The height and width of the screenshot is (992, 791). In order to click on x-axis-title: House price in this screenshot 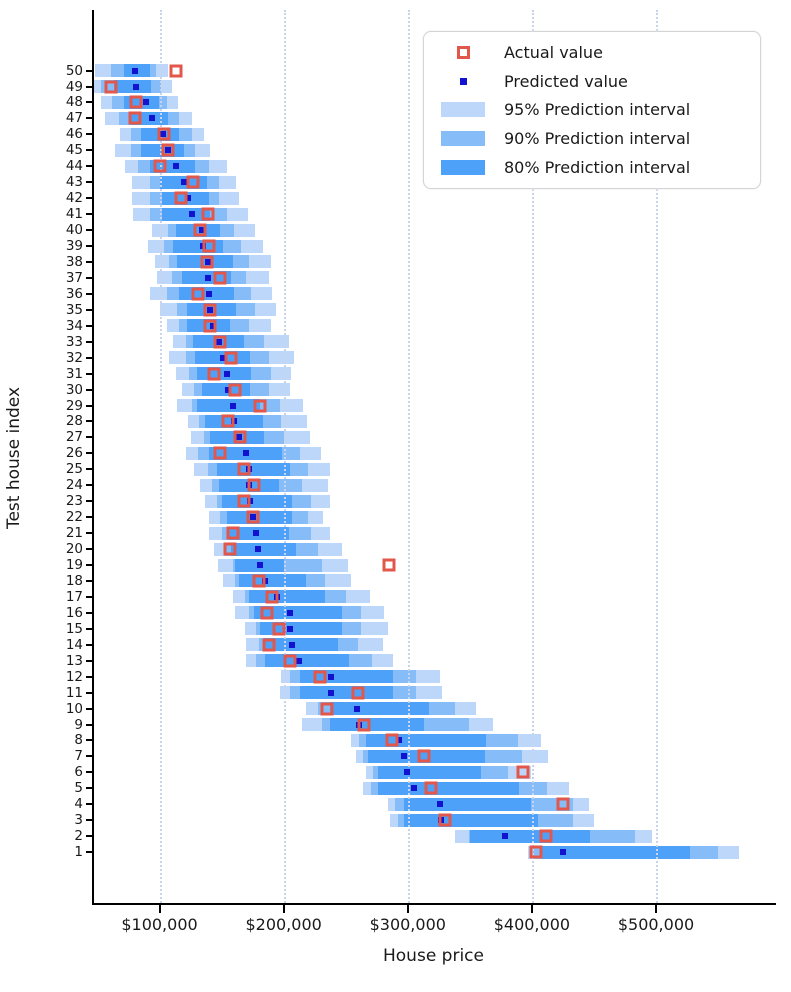, I will do `click(433, 956)`.